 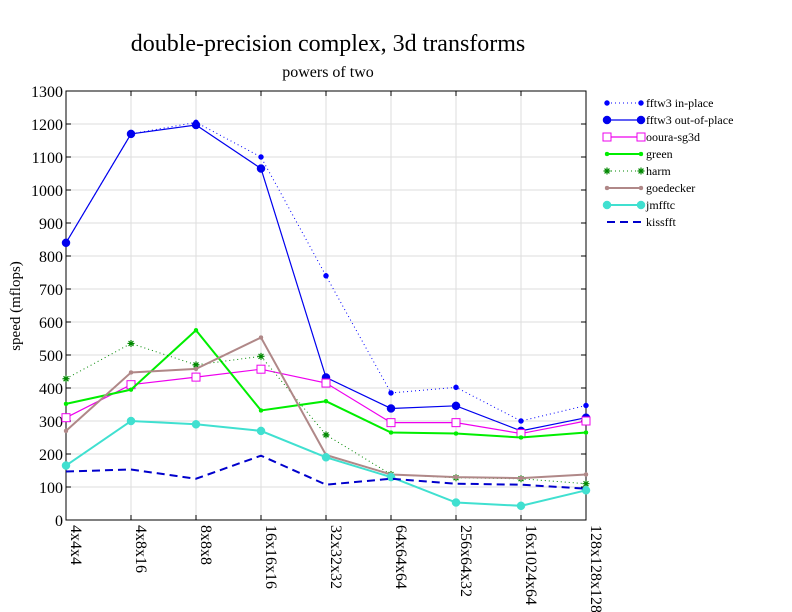 I want to click on legend-item: jmfftc, so click(x=638, y=205).